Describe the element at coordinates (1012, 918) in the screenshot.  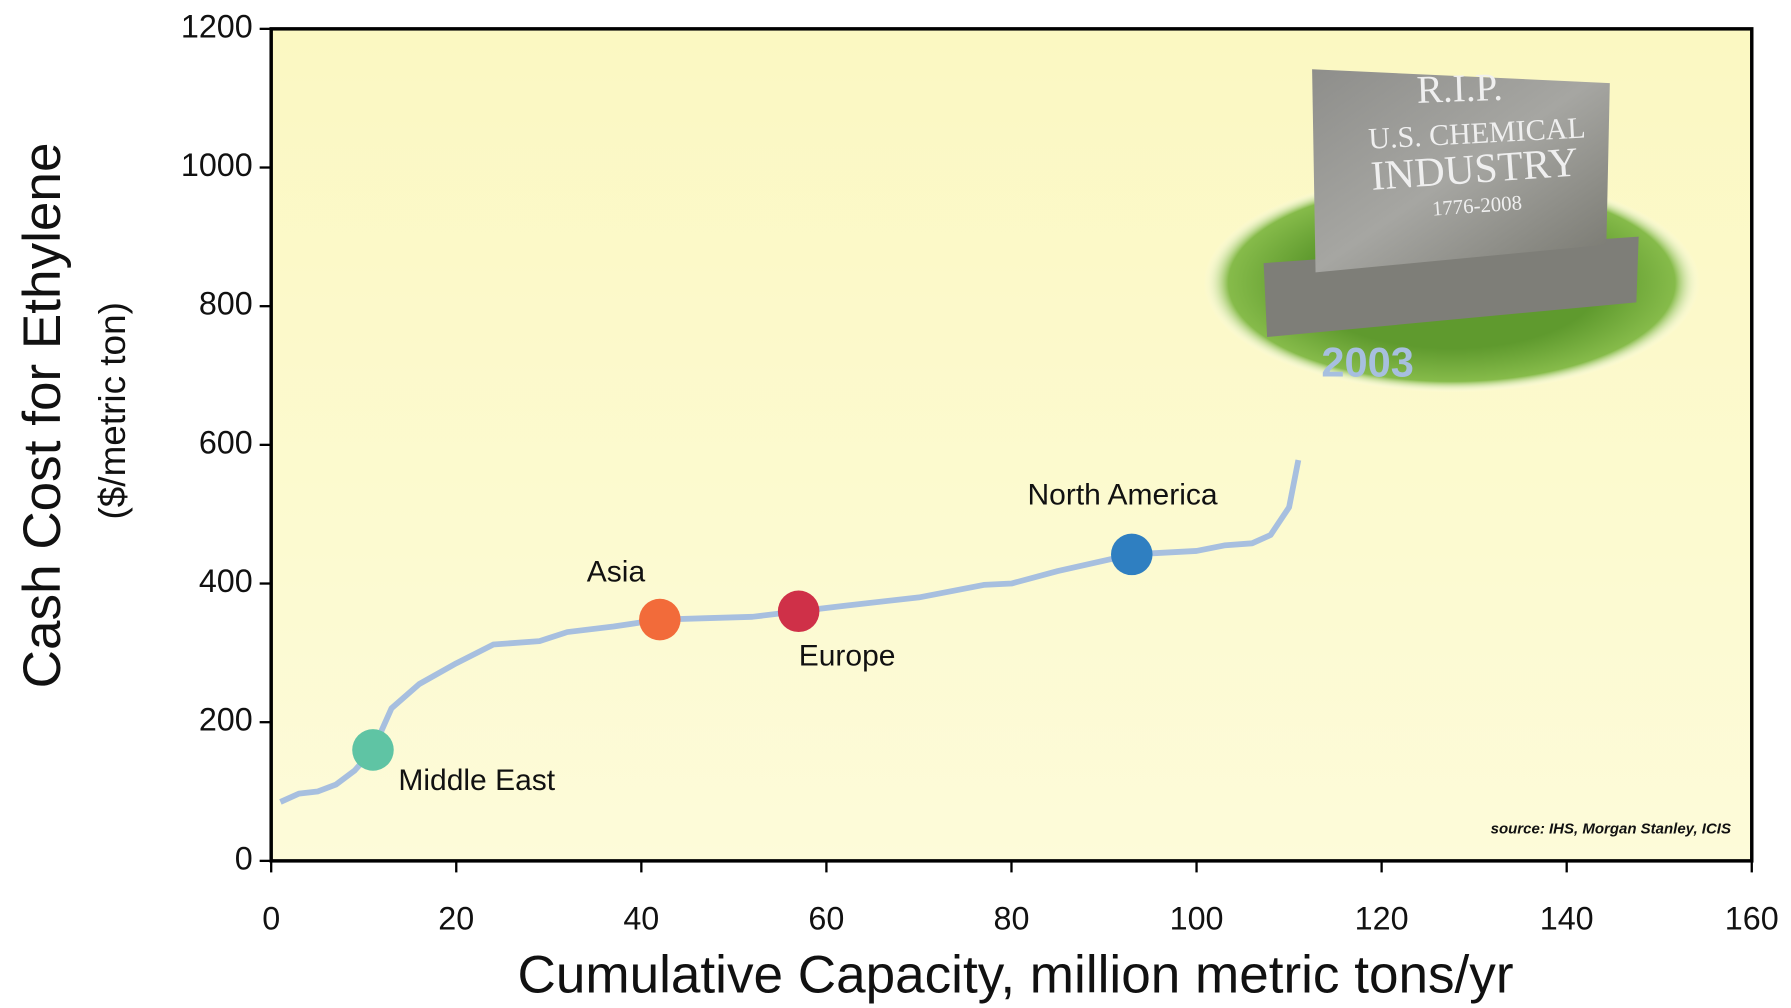
I see `x-tick-label: 80` at that location.